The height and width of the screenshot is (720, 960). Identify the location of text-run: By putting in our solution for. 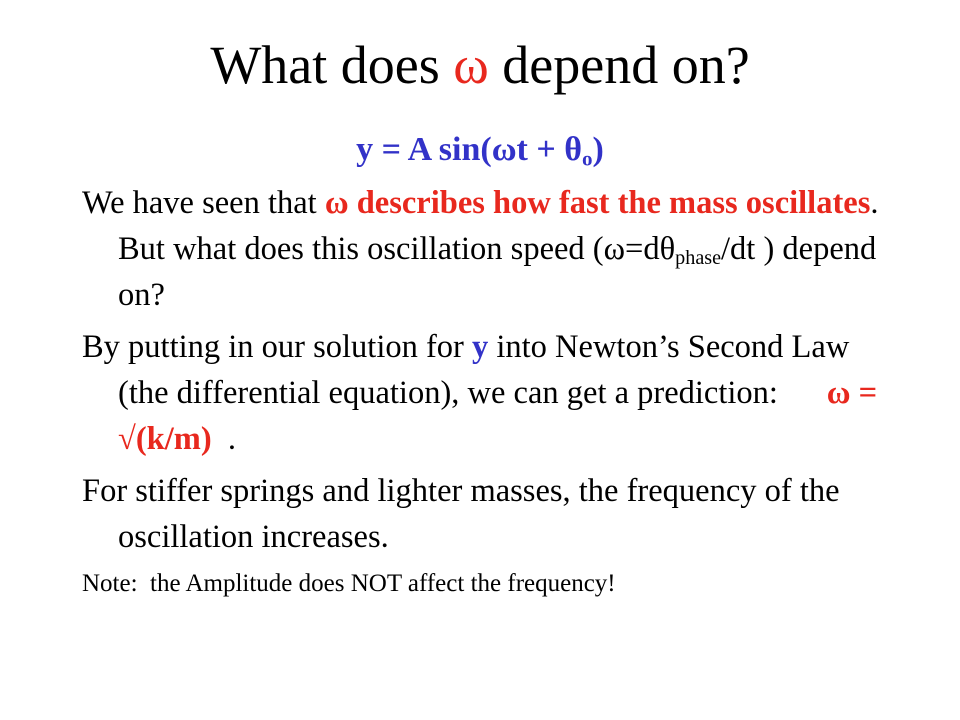
(277, 347).